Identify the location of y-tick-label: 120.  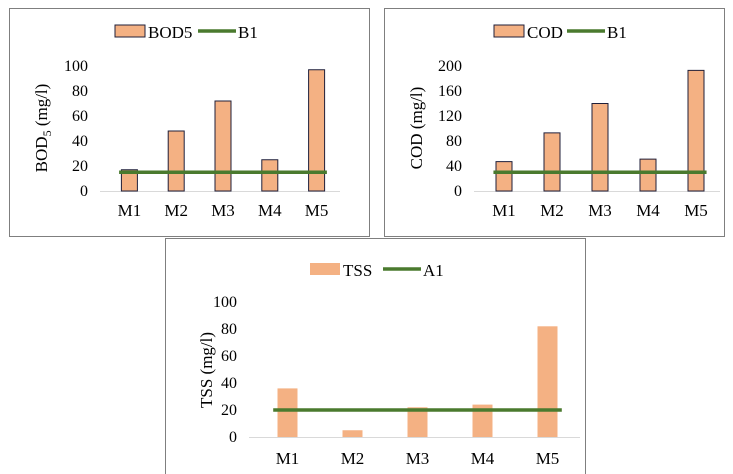
(450, 116).